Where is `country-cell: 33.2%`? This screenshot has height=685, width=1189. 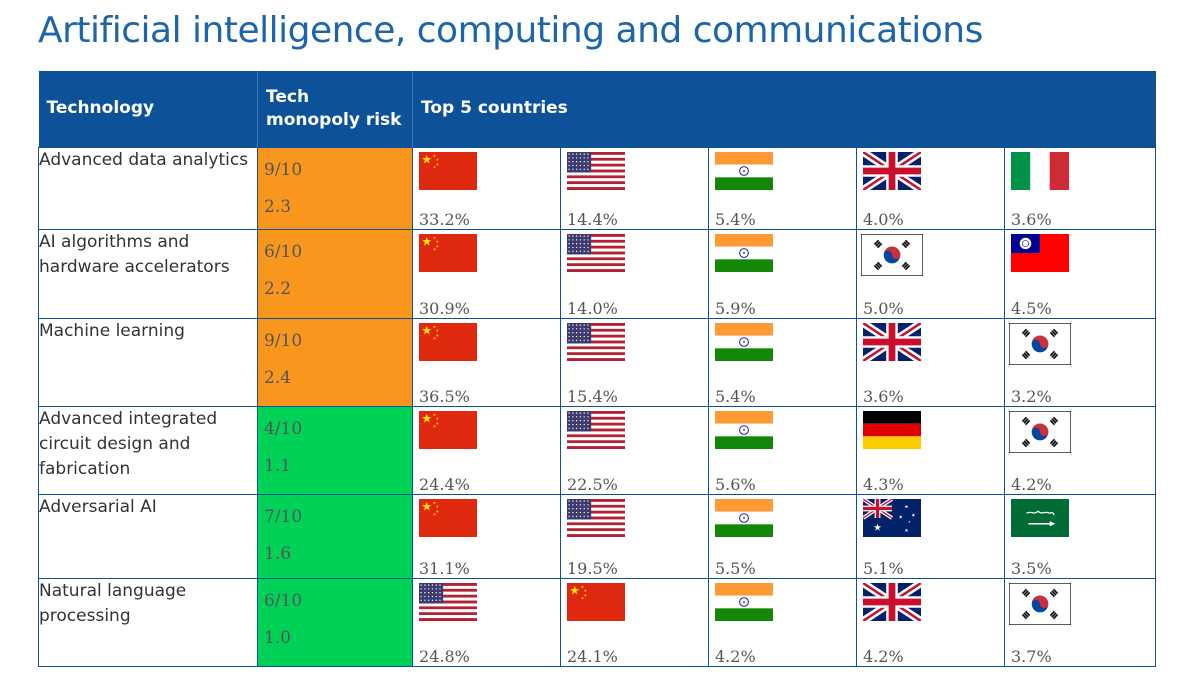 country-cell: 33.2% is located at coordinates (486, 188).